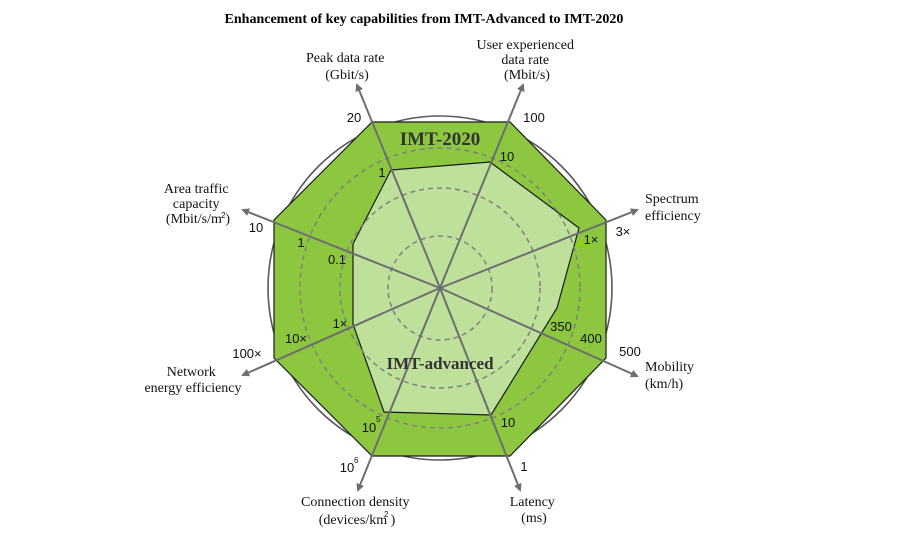 This screenshot has width=915, height=541. I want to click on dashed-ring-middle, so click(440, 288).